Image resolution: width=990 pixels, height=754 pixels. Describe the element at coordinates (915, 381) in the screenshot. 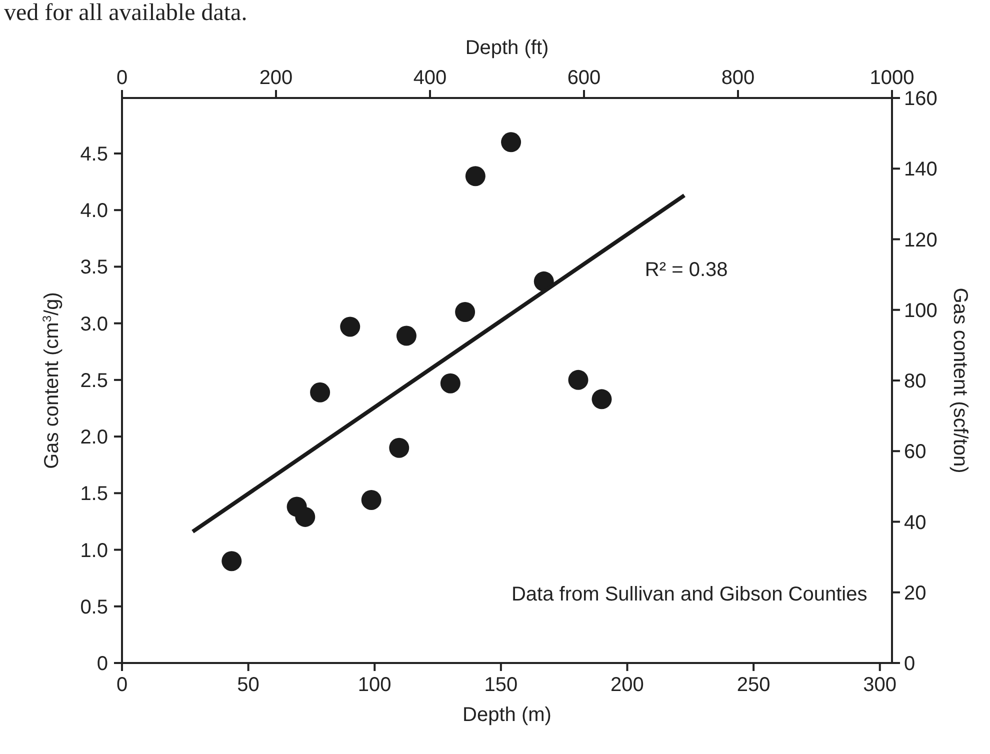

I see `y2-tick-label: 80` at that location.